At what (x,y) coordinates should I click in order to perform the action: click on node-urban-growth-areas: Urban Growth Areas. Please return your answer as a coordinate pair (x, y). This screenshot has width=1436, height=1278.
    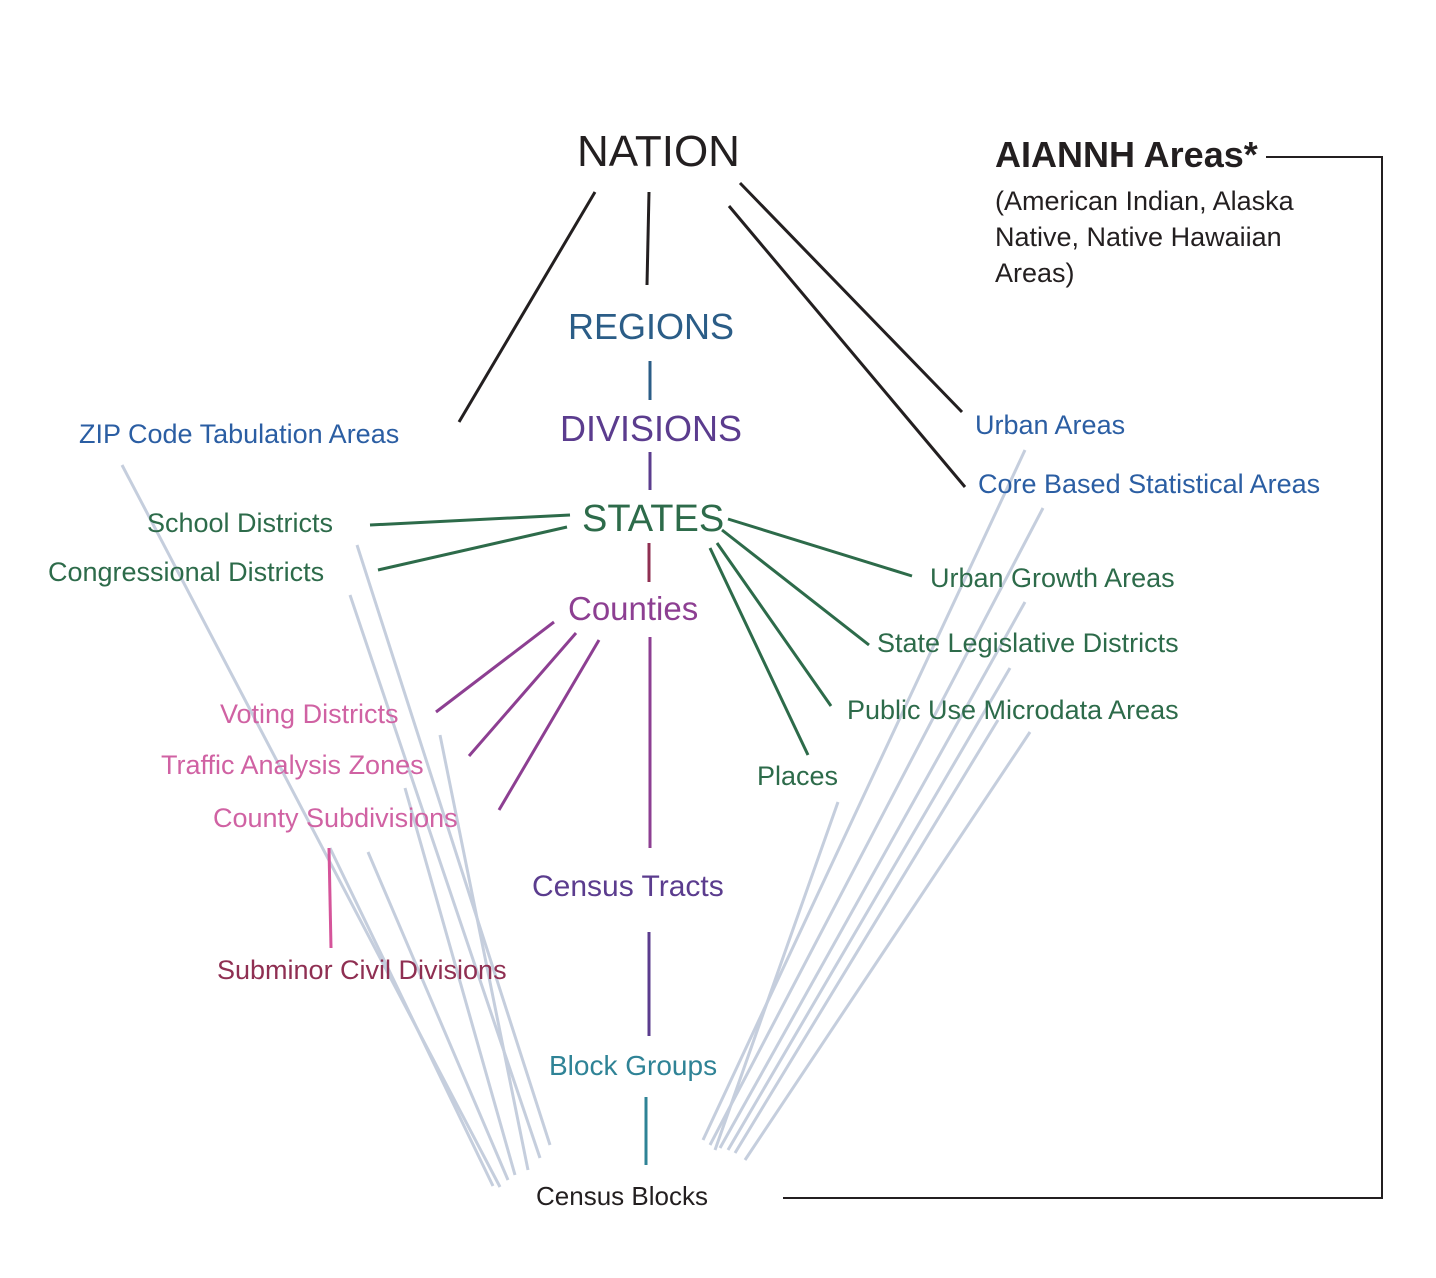
    Looking at the image, I should click on (1052, 578).